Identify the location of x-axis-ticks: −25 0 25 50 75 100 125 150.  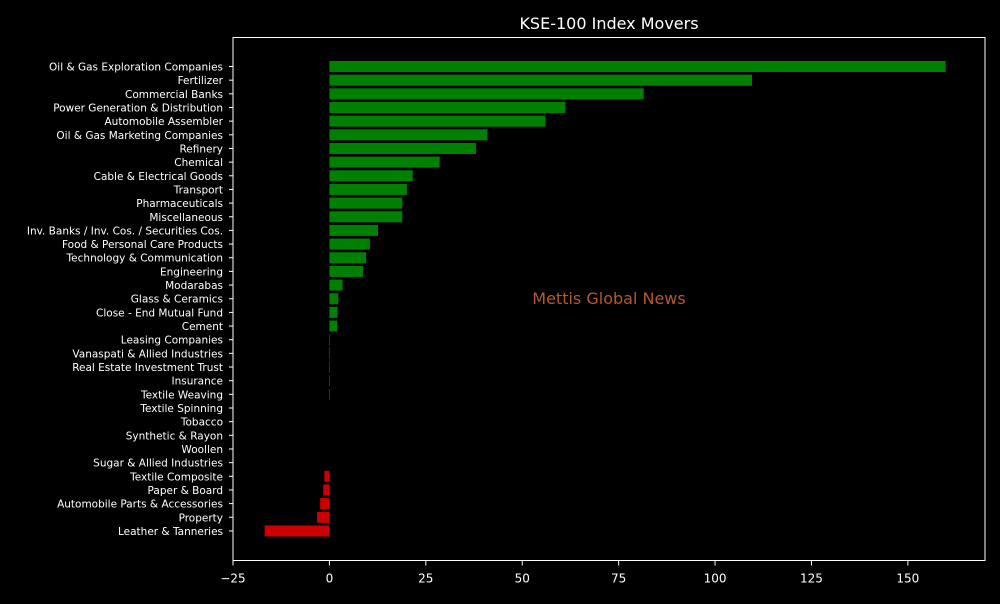
(569, 573).